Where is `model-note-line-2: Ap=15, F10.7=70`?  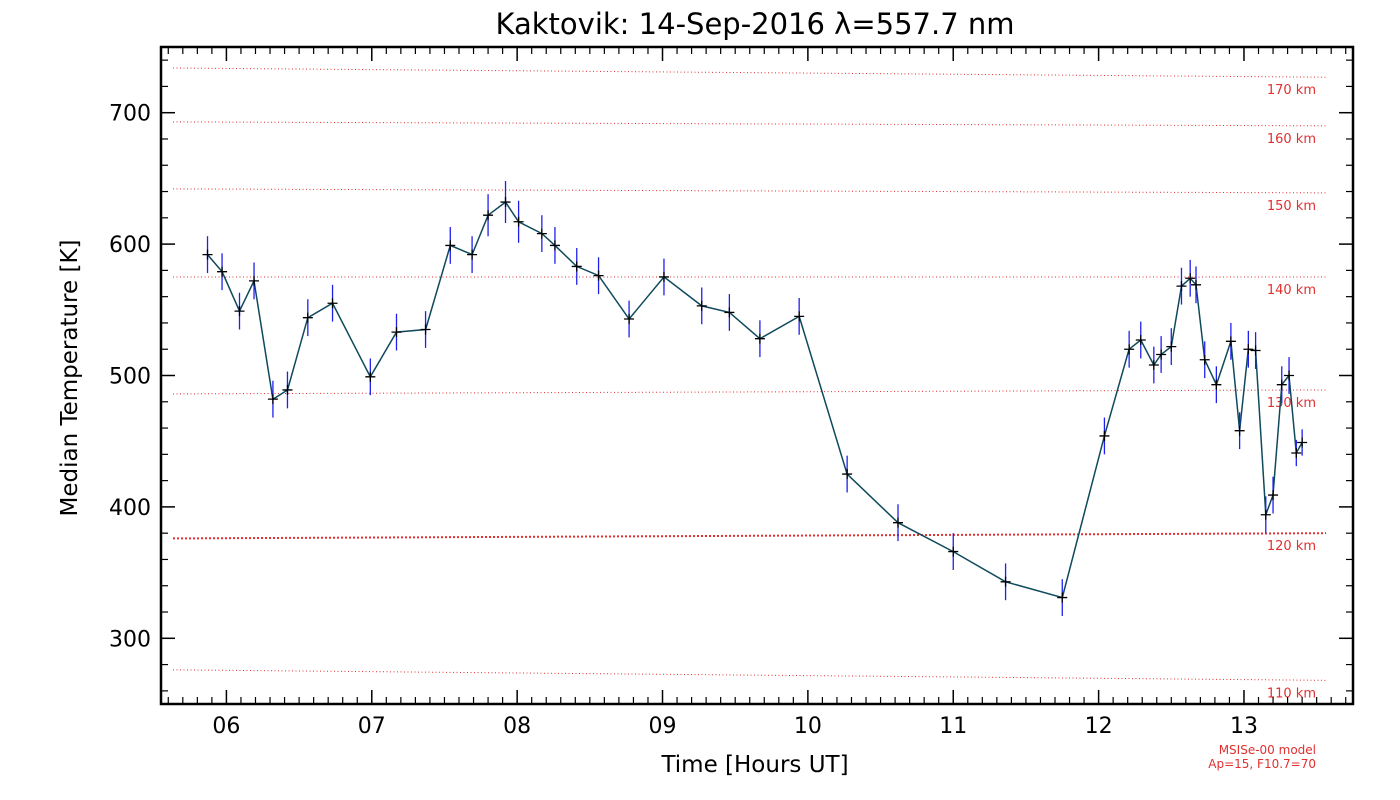 model-note-line-2: Ap=15, F10.7=70 is located at coordinates (1262, 764).